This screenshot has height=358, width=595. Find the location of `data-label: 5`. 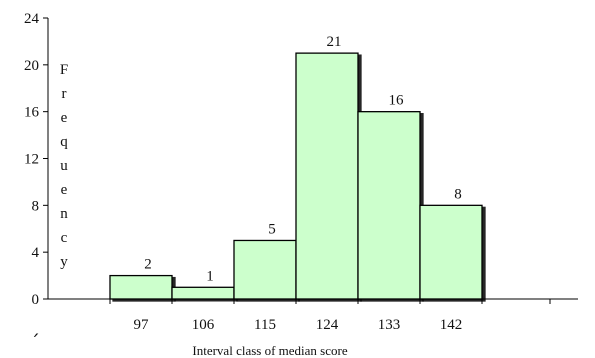

data-label: 5 is located at coordinates (272, 229).